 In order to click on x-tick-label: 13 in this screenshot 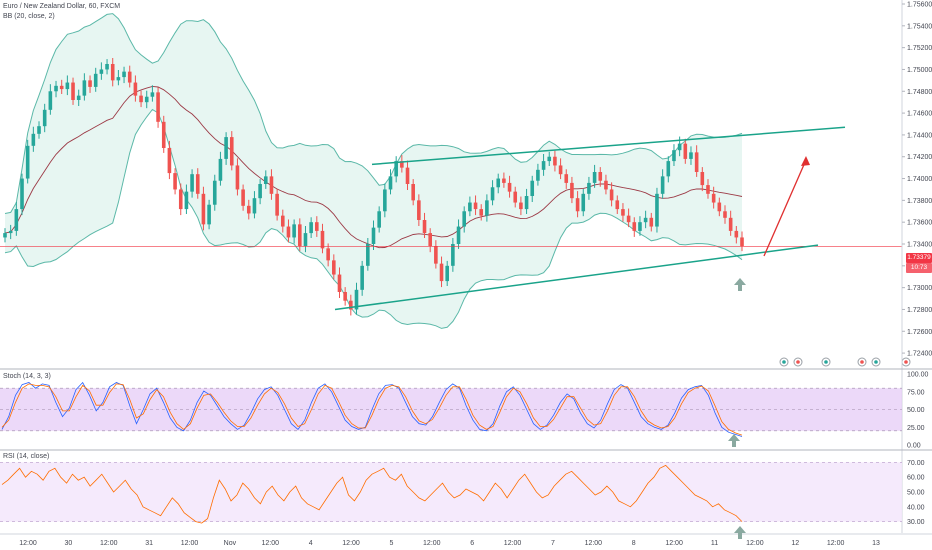, I will do `click(876, 543)`.